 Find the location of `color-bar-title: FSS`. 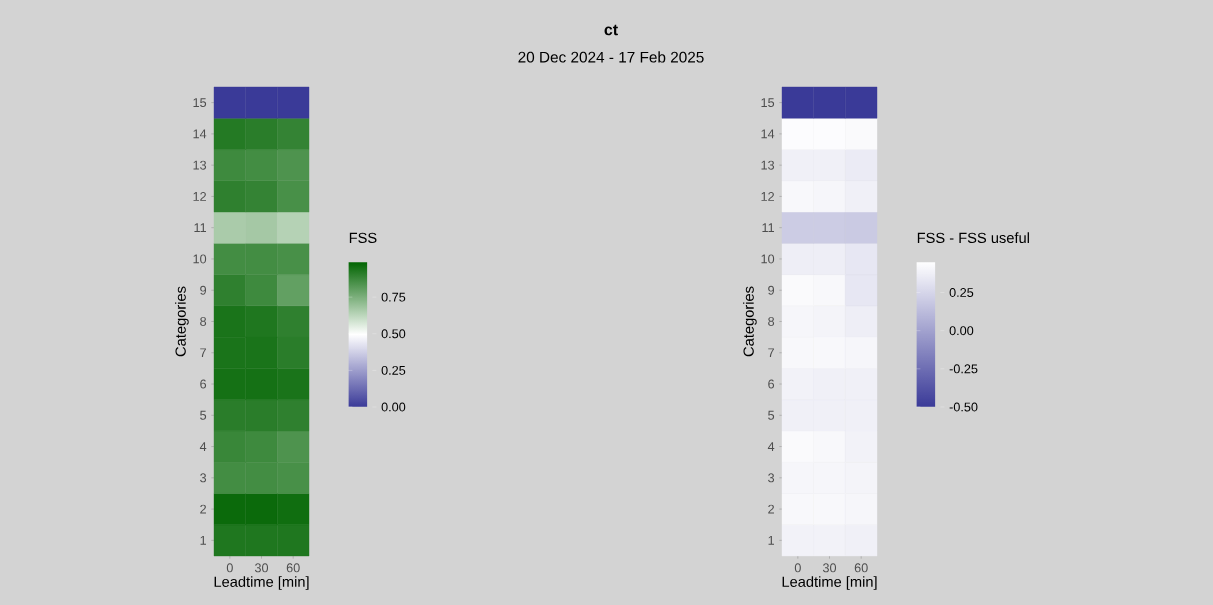

color-bar-title: FSS is located at coordinates (363, 238).